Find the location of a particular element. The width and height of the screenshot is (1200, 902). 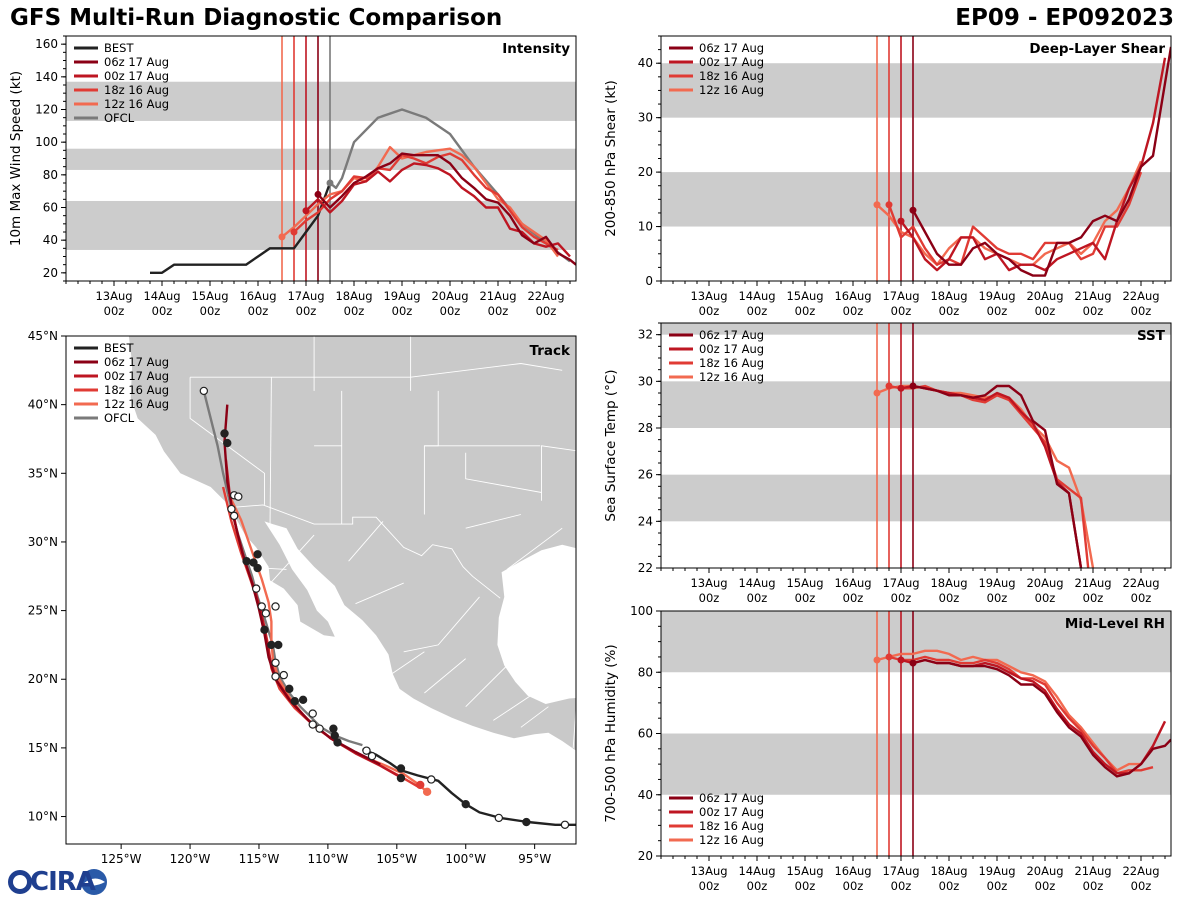

series-line-18z-16-Aug is located at coordinates (426, 202).